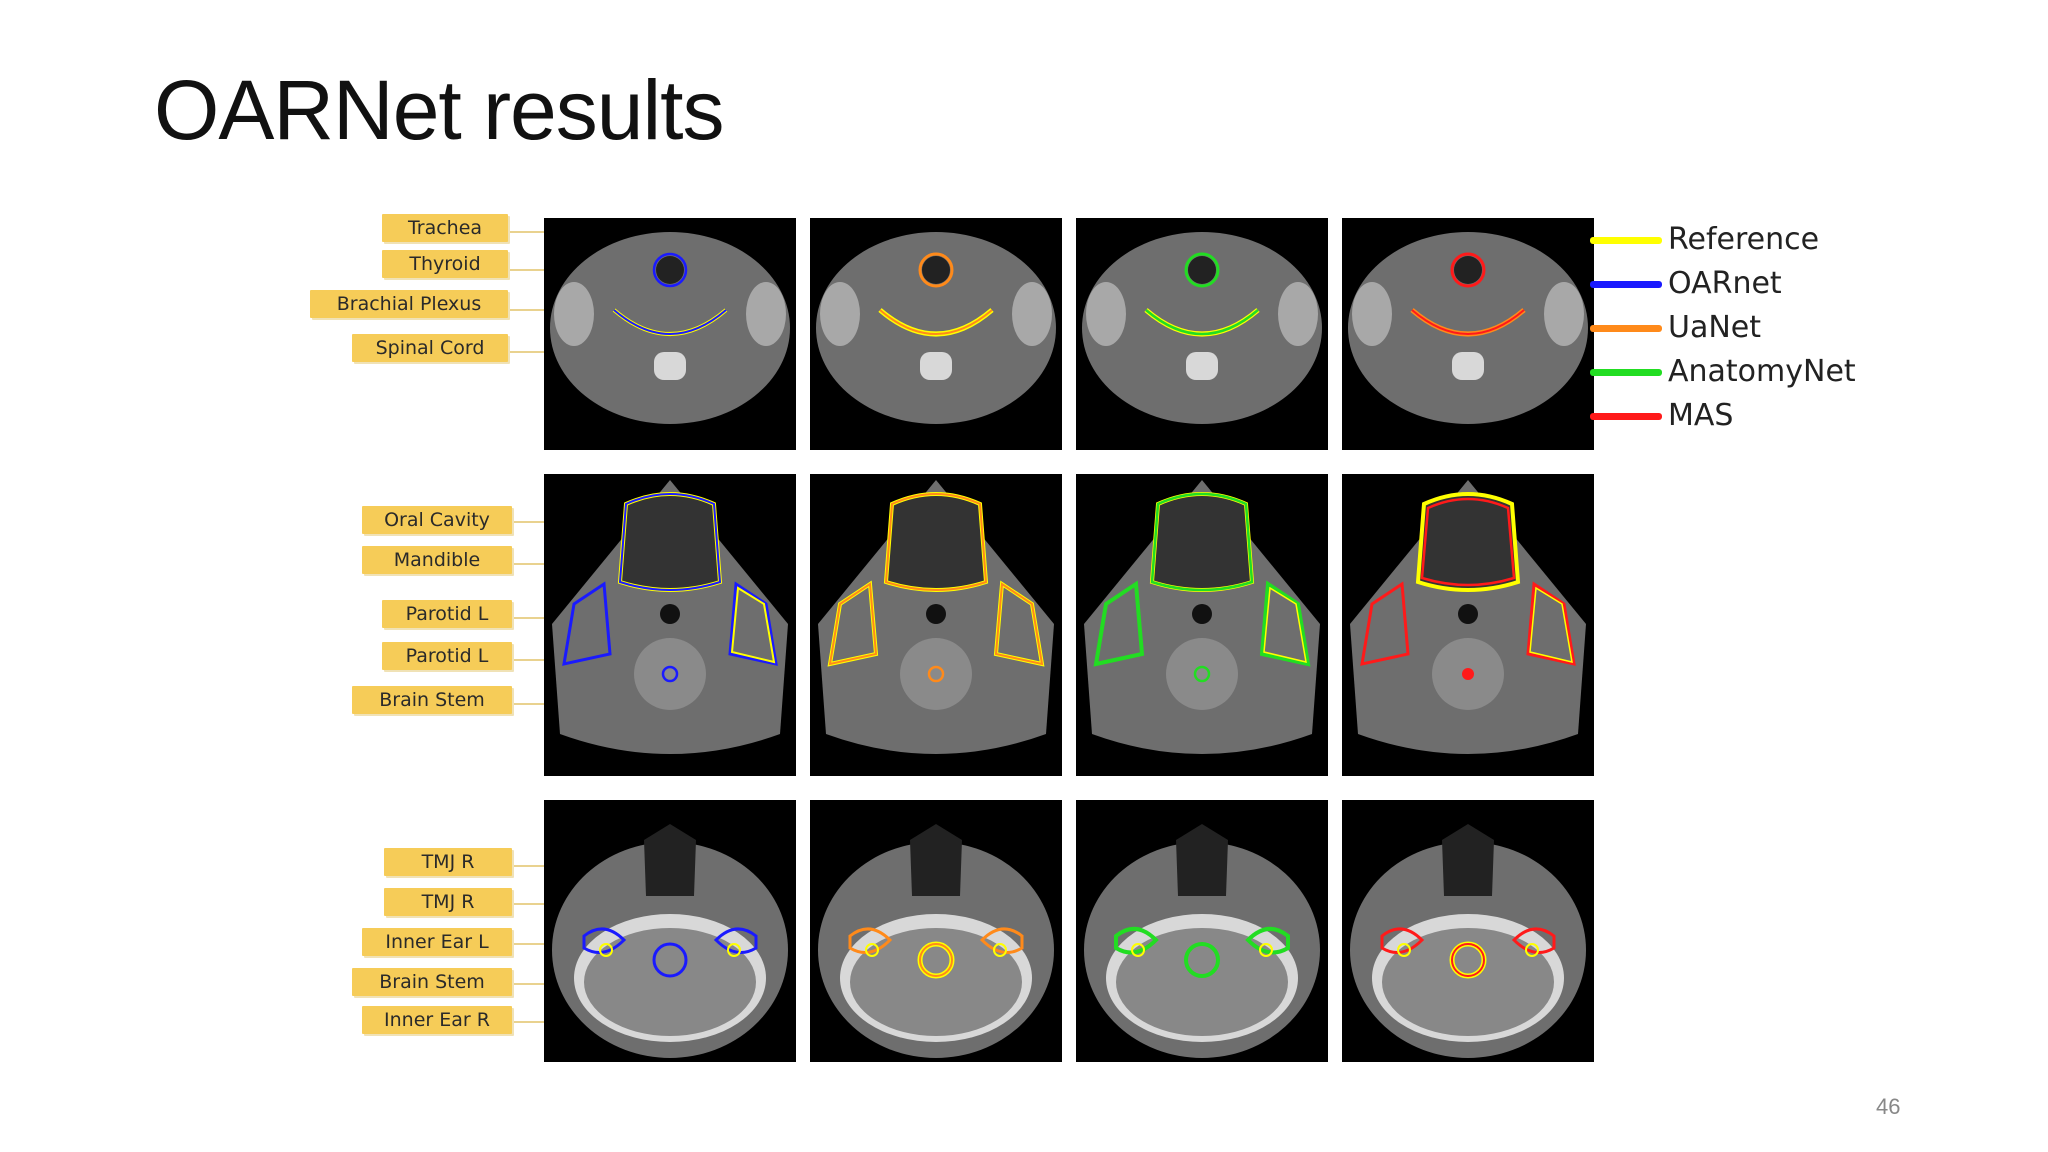 Image resolution: width=2048 pixels, height=1152 pixels. I want to click on panel-row2-anatomynet, so click(1202, 625).